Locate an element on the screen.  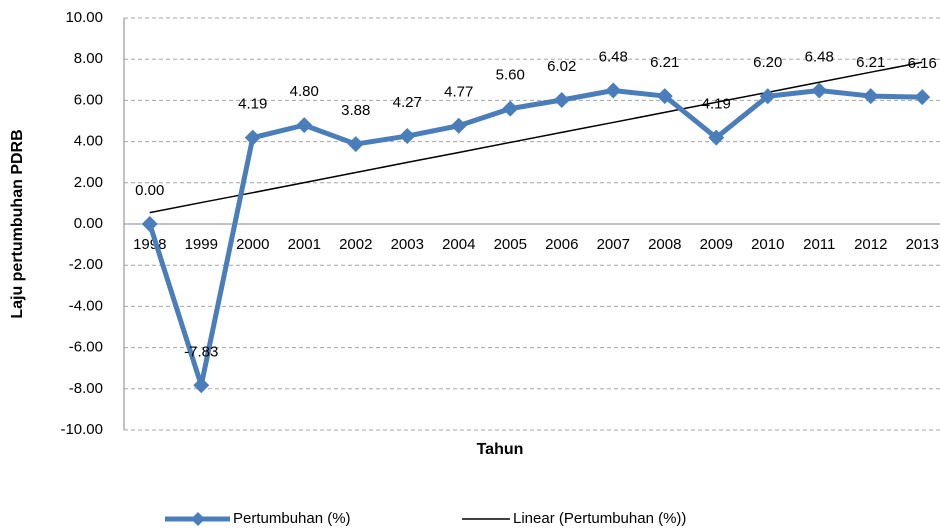
x-tick-label: 2001 is located at coordinates (304, 244).